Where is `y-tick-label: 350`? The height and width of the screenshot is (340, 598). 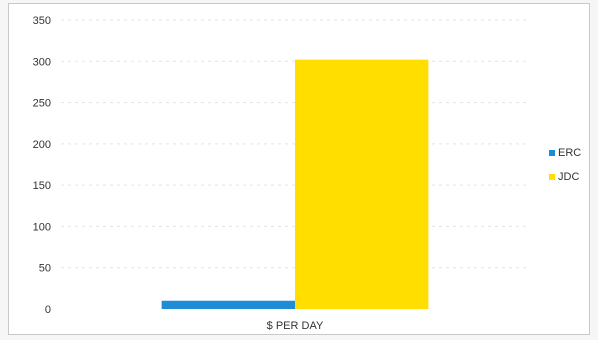
y-tick-label: 350 is located at coordinates (42, 21).